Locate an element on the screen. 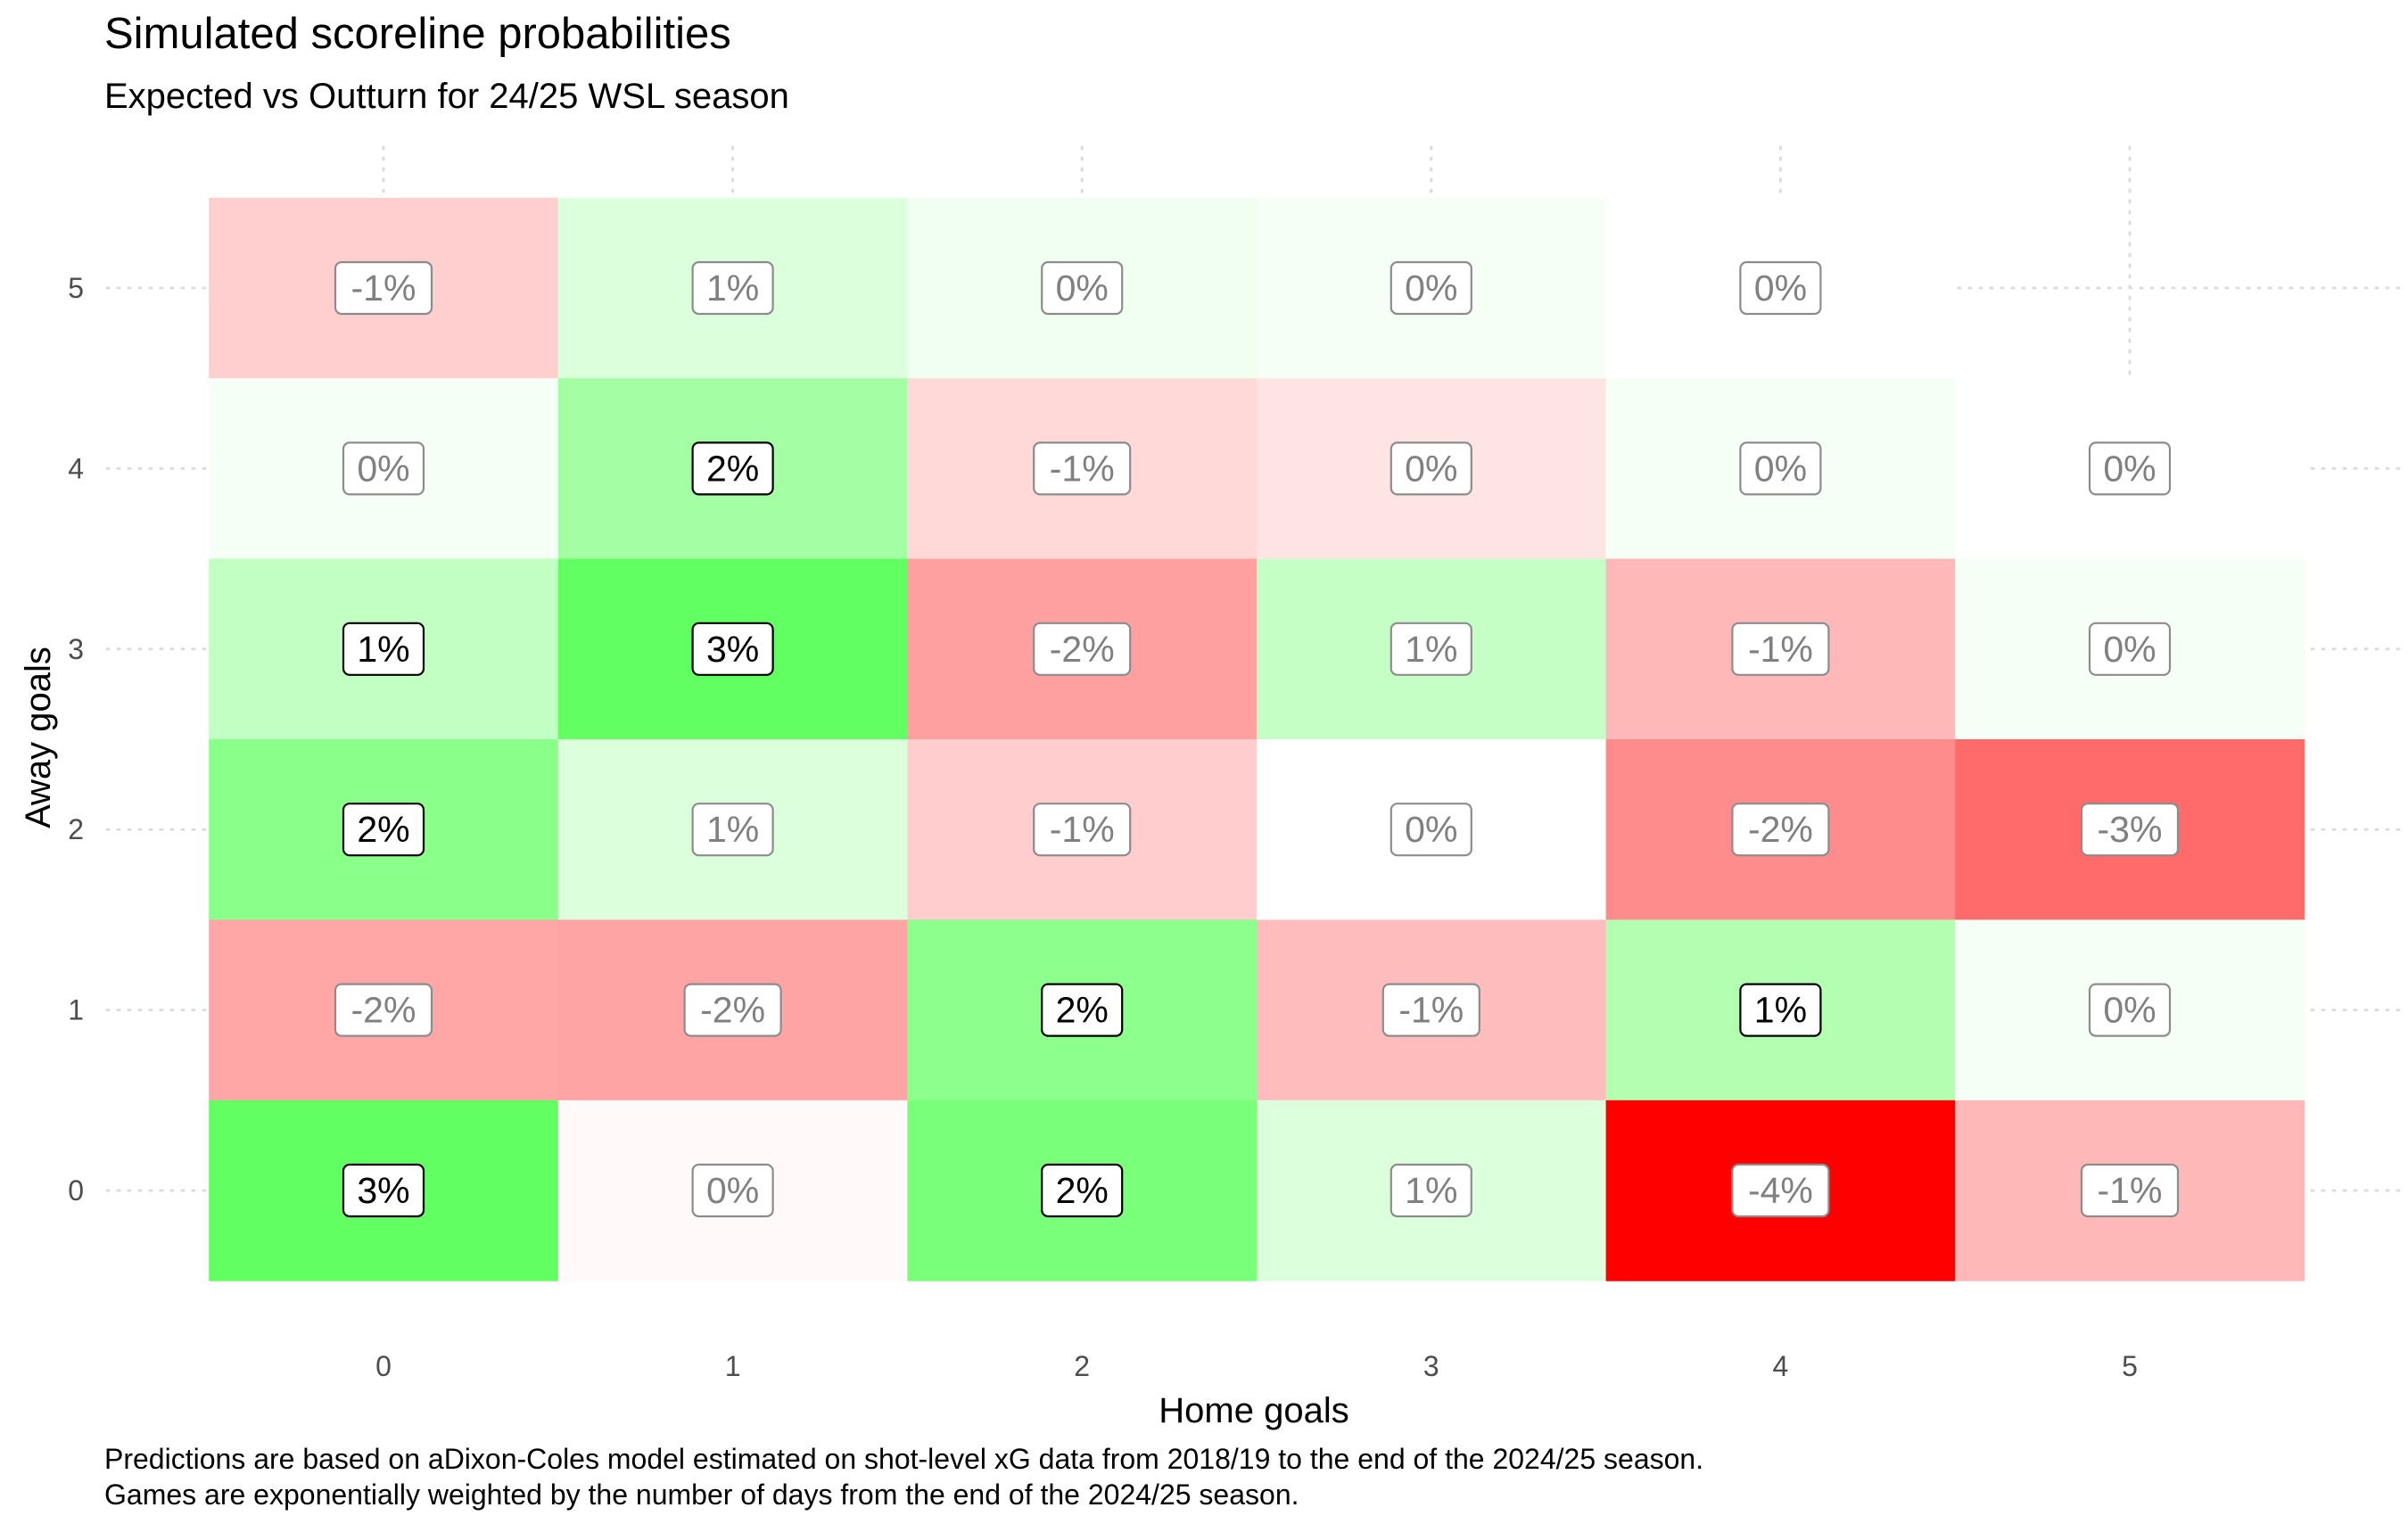 This screenshot has height=1524, width=2408. cell-label-h3-a3: 1% is located at coordinates (1431, 649).